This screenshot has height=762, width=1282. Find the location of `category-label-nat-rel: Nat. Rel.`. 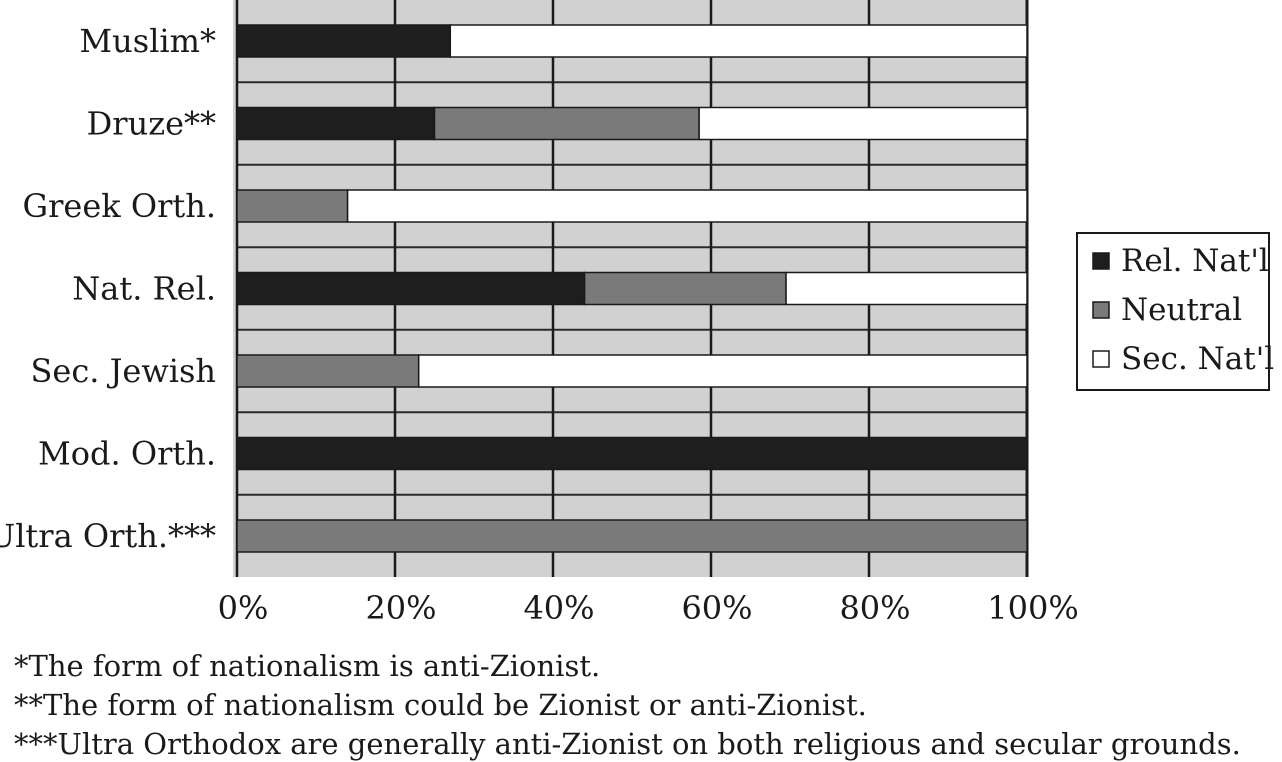

category-label-nat-rel: Nat. Rel. is located at coordinates (144, 289).